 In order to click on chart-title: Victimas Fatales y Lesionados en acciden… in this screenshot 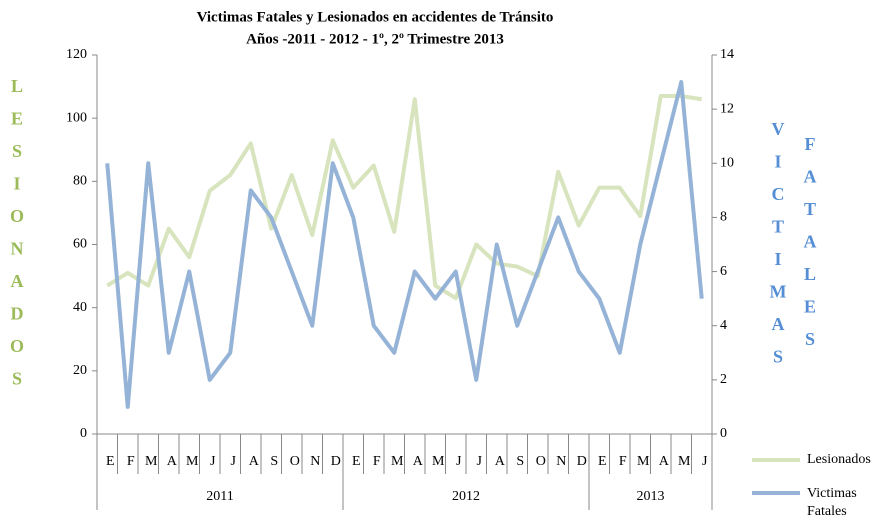, I will do `click(375, 17)`.